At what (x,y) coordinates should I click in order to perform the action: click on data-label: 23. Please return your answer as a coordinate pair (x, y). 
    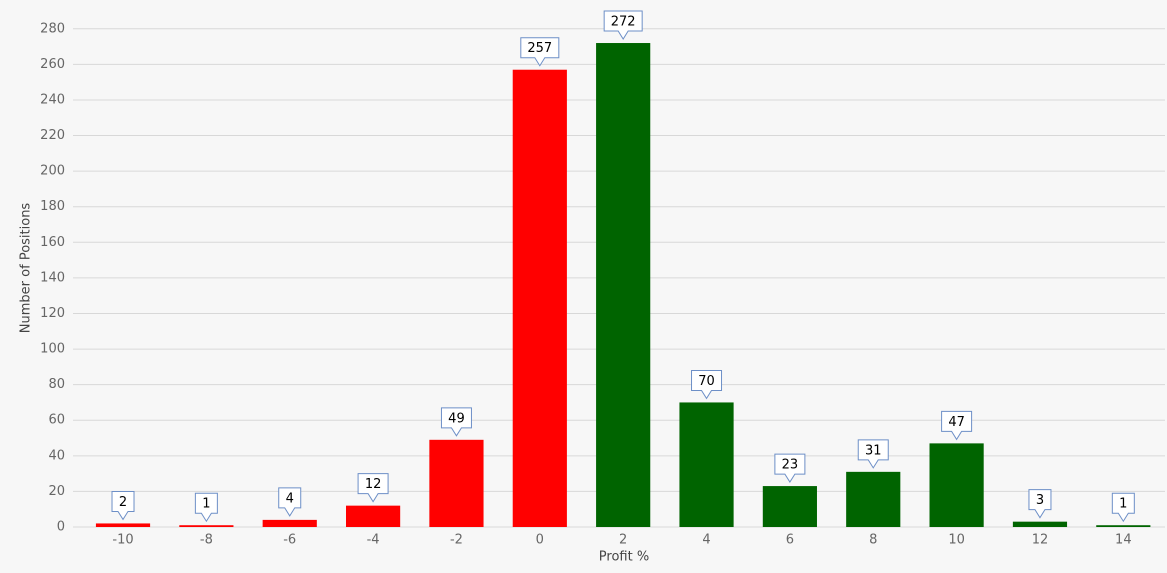
    Looking at the image, I should click on (790, 465).